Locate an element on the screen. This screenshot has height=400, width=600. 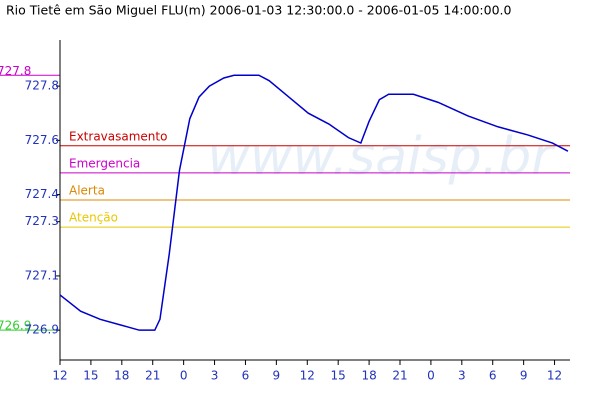
y-tick-label: 727.3 is located at coordinates (42, 221).